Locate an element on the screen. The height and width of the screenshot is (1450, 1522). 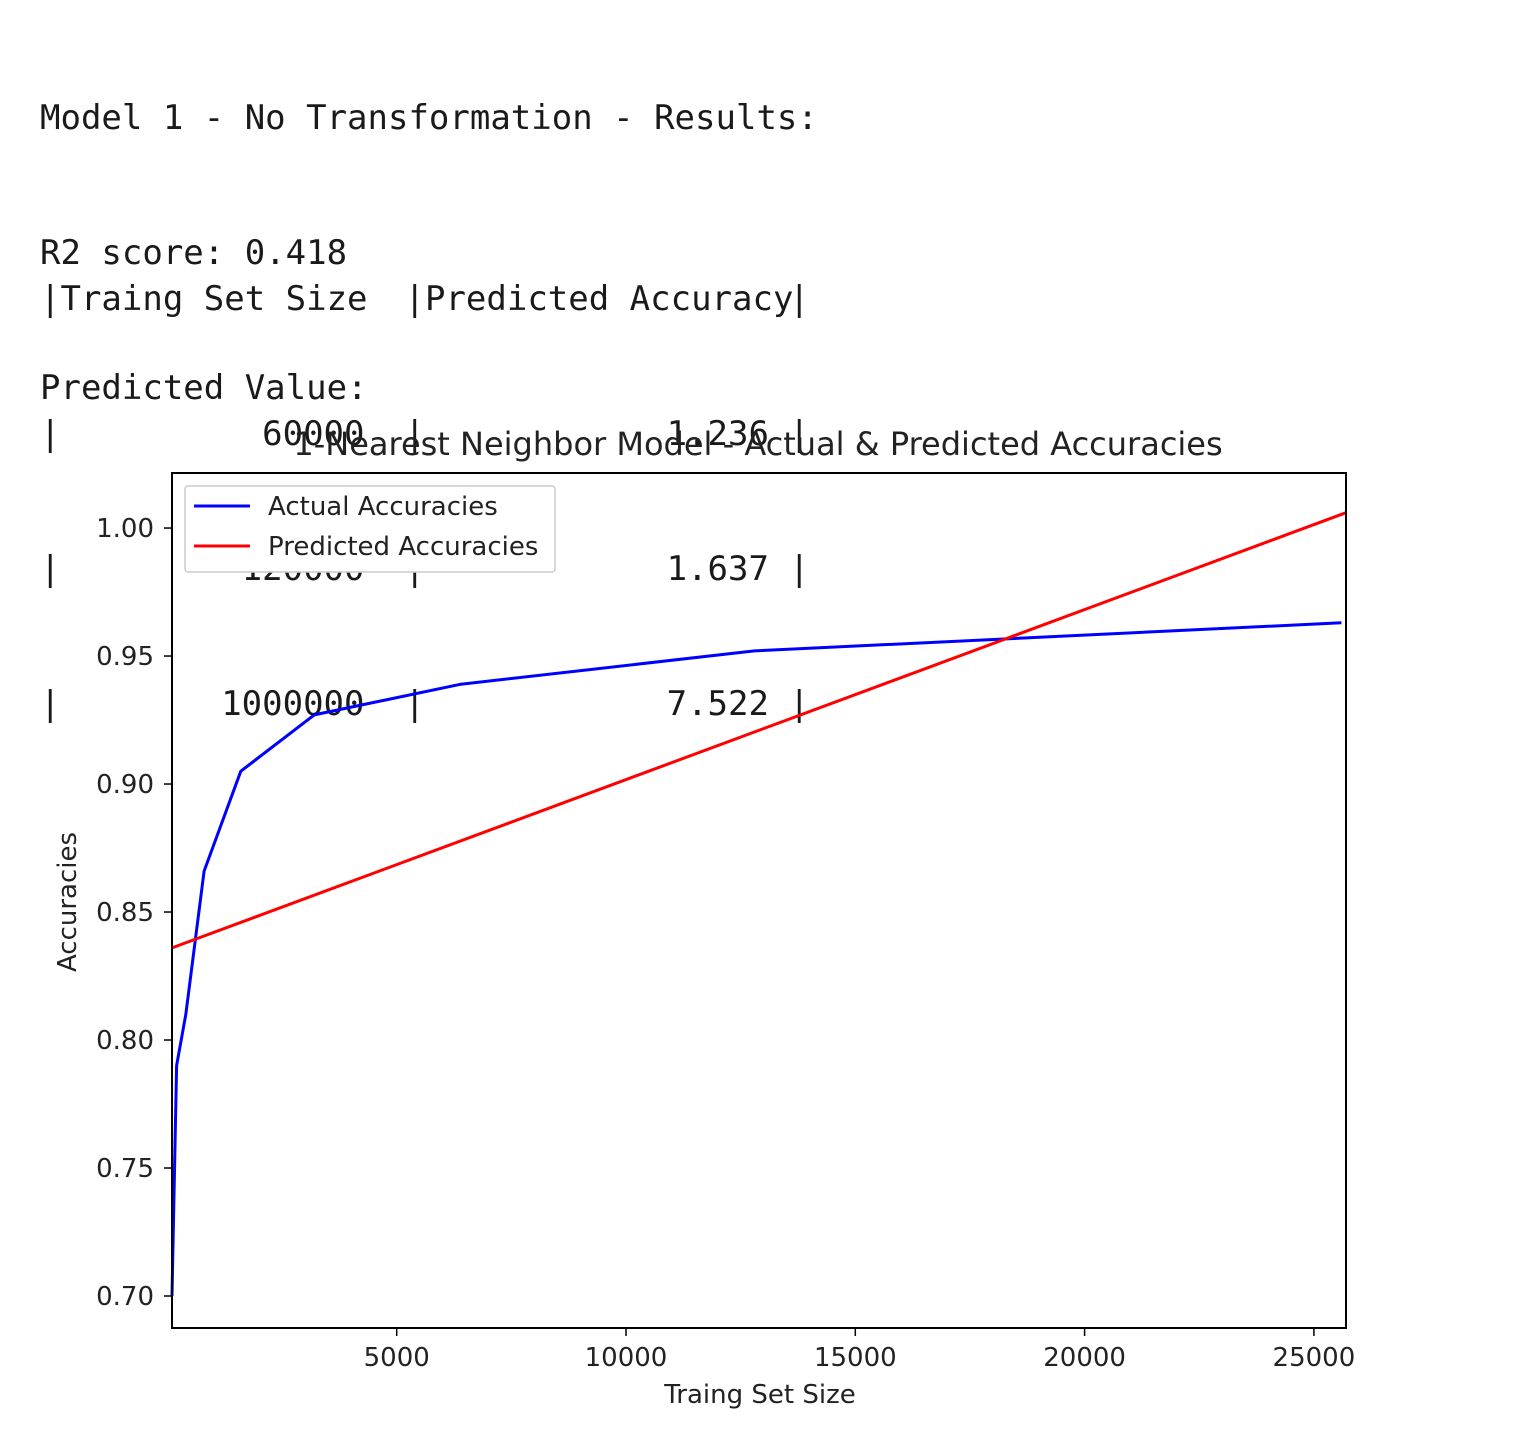
table-header-row: |Traing Set Size |Predicted Accuracy| is located at coordinates (424, 299).